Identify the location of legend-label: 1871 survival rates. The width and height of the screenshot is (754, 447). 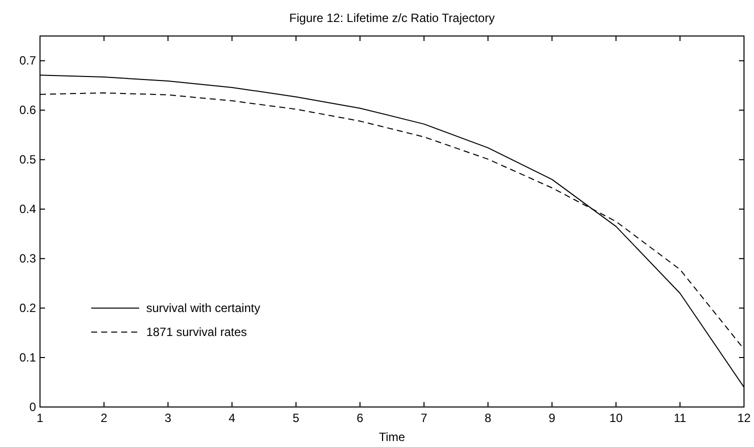
(196, 332).